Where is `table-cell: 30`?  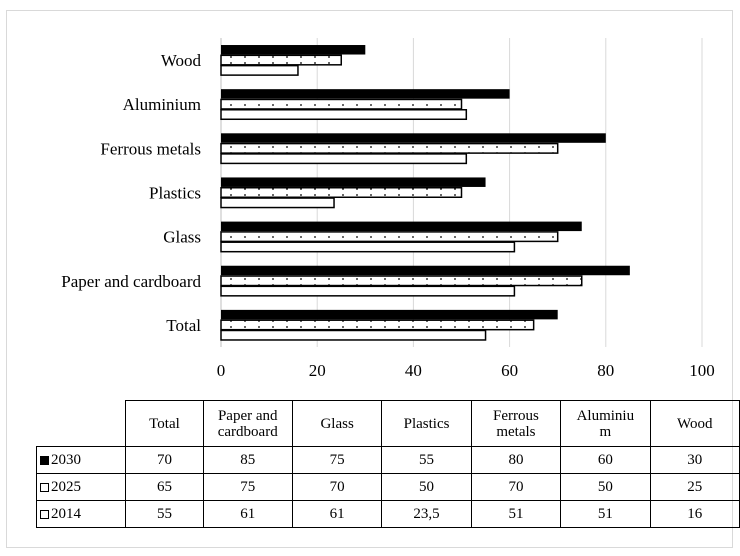
table-cell: 30 is located at coordinates (694, 460).